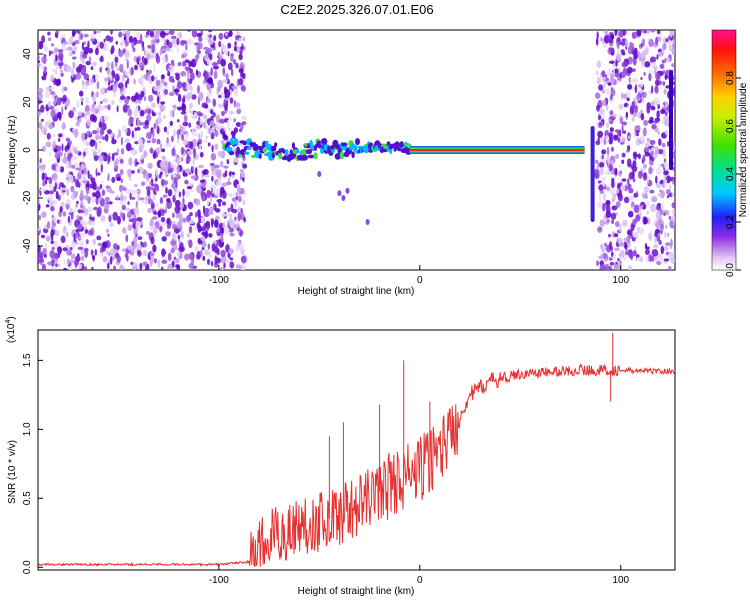  What do you see at coordinates (730, 222) in the screenshot?
I see `colorbar-tick-label: 0.2` at bounding box center [730, 222].